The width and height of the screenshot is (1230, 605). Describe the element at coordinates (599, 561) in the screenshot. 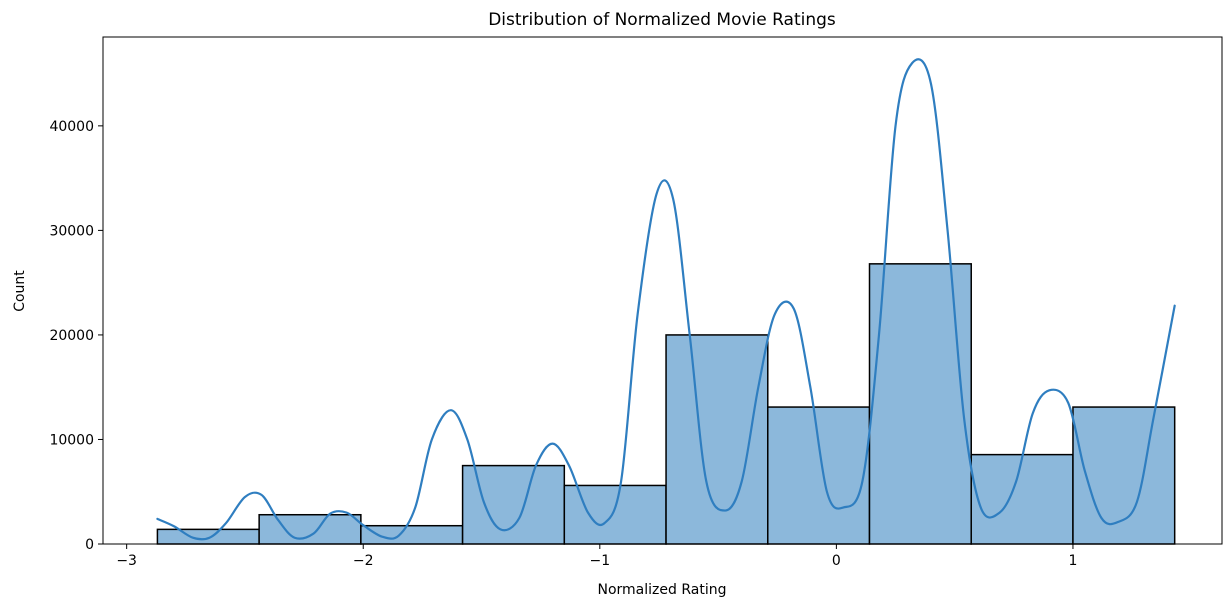

I see `x-tick-label: −1` at that location.